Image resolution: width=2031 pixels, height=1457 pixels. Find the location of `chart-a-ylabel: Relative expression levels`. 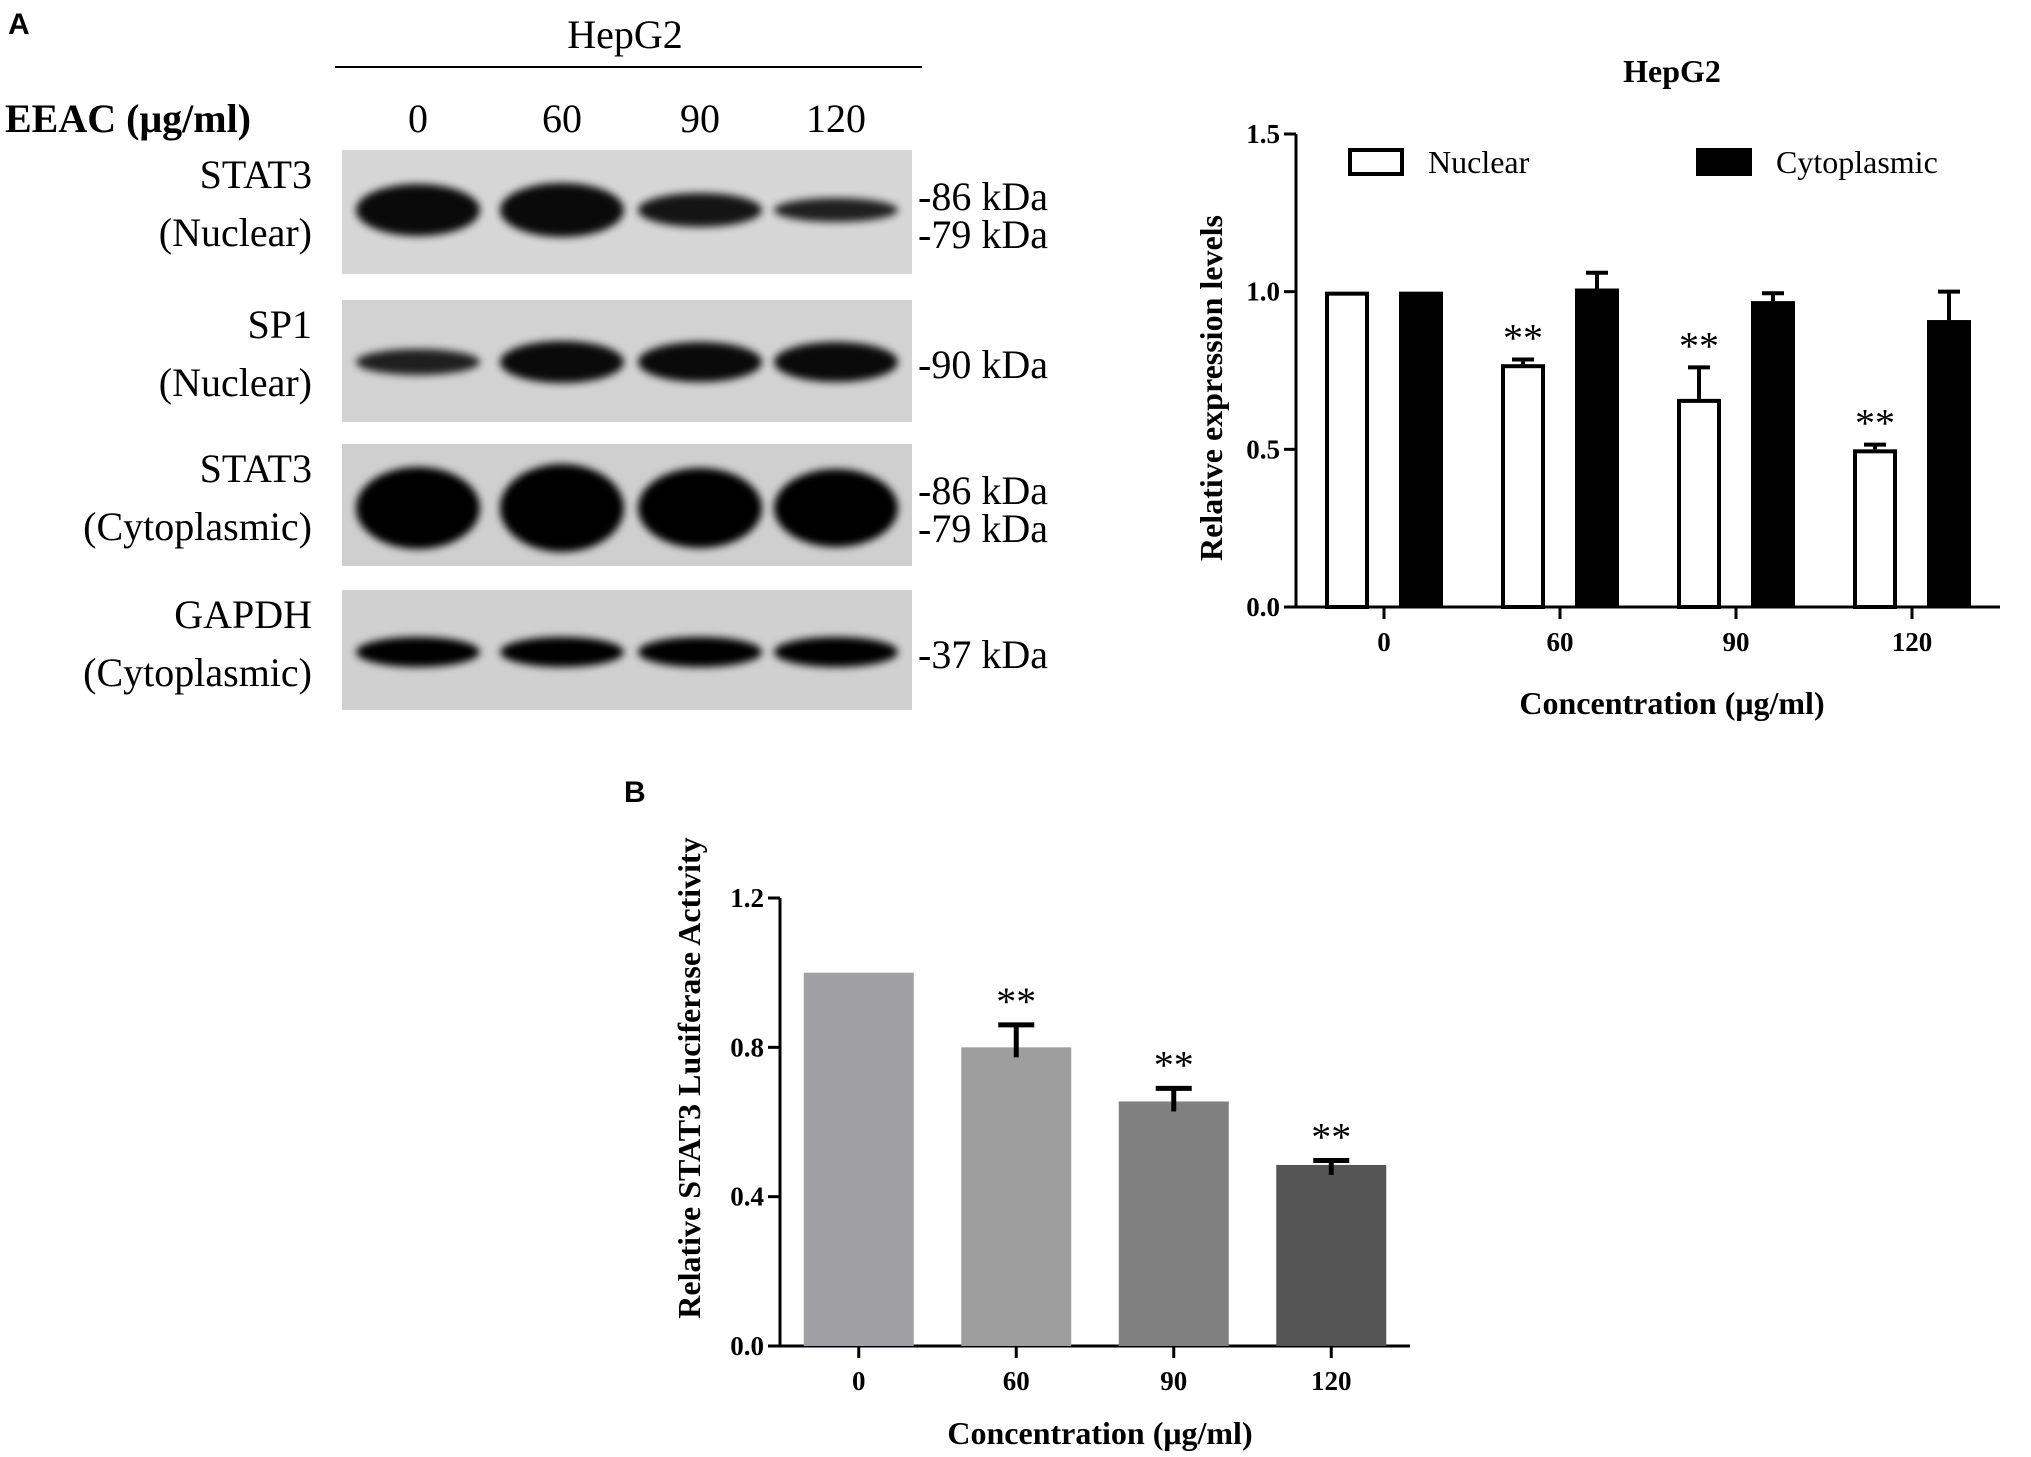

chart-a-ylabel: Relative expression levels is located at coordinates (1211, 388).